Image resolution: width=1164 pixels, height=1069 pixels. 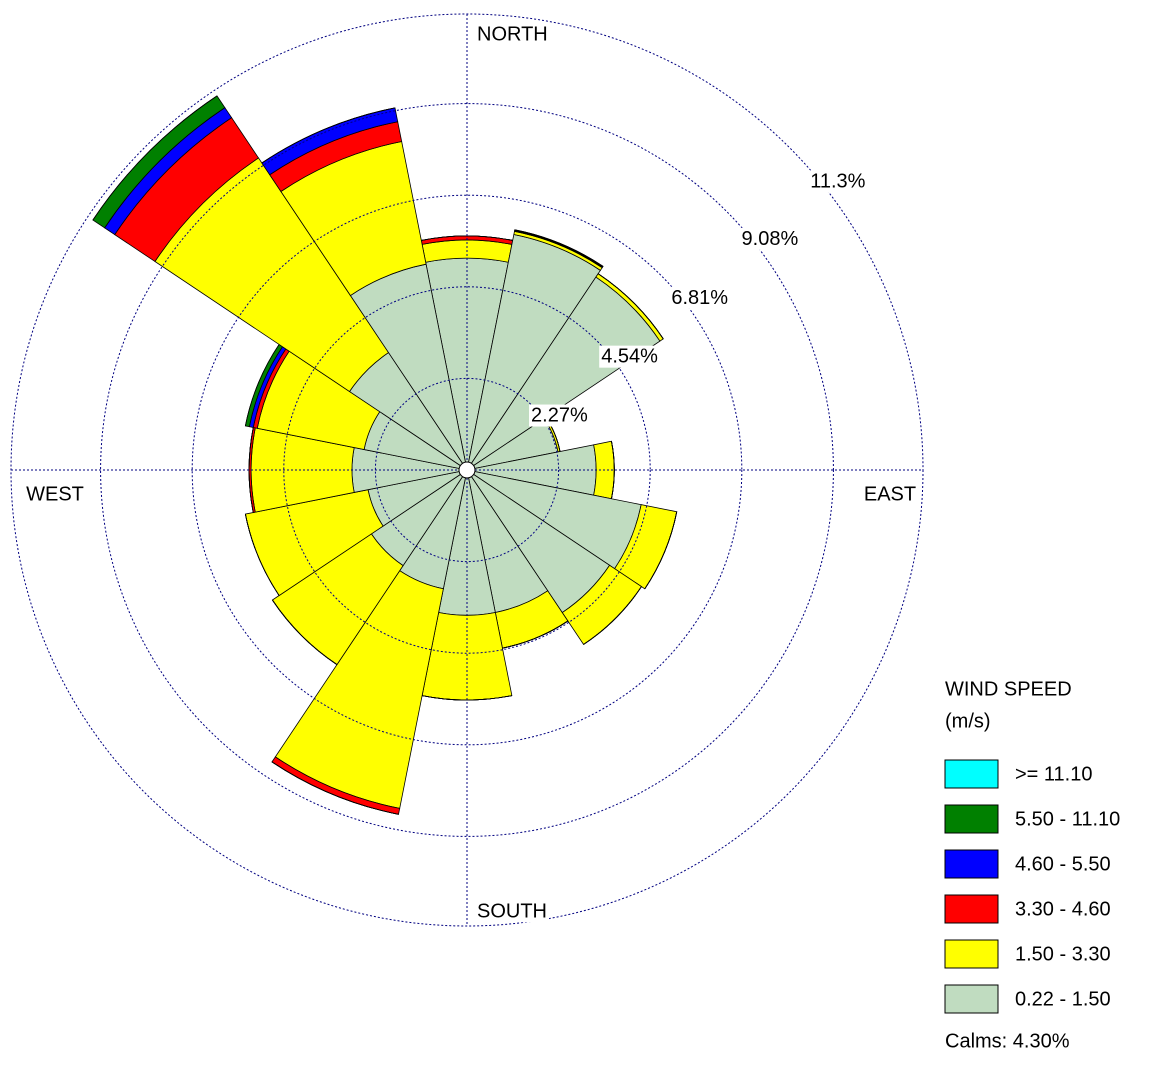 I want to click on legend-label: 0.22 - 1.50, so click(x=1063, y=999).